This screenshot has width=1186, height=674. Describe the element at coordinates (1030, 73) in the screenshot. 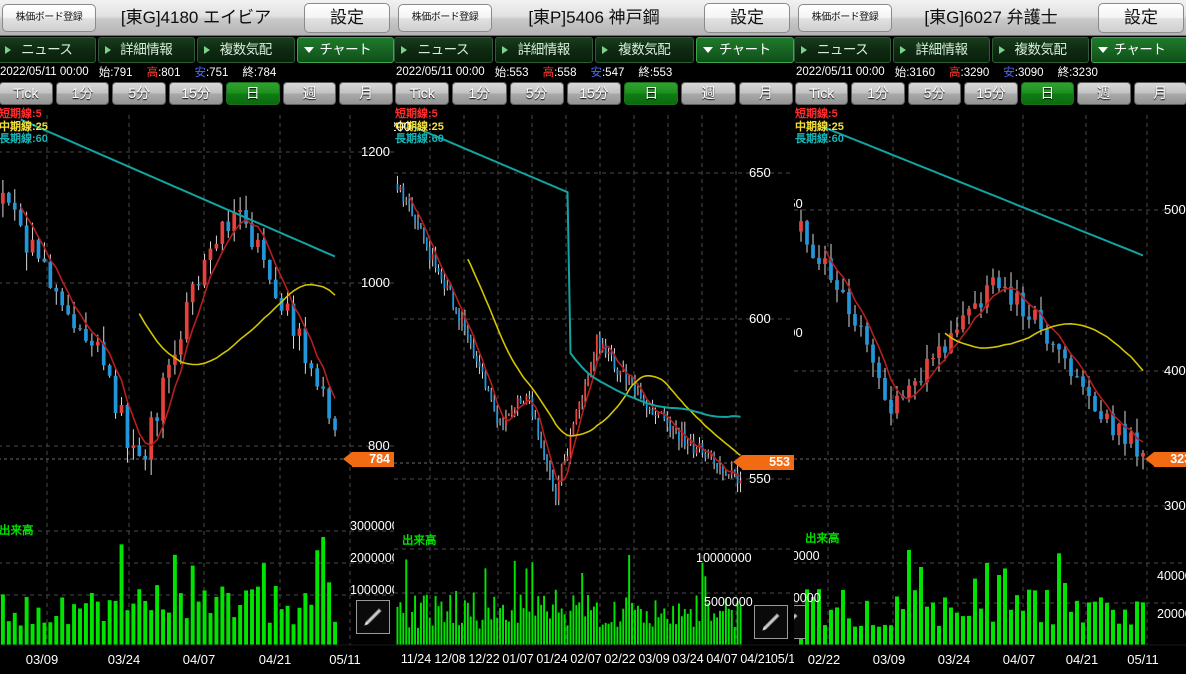

I see `low-value: 3090` at that location.